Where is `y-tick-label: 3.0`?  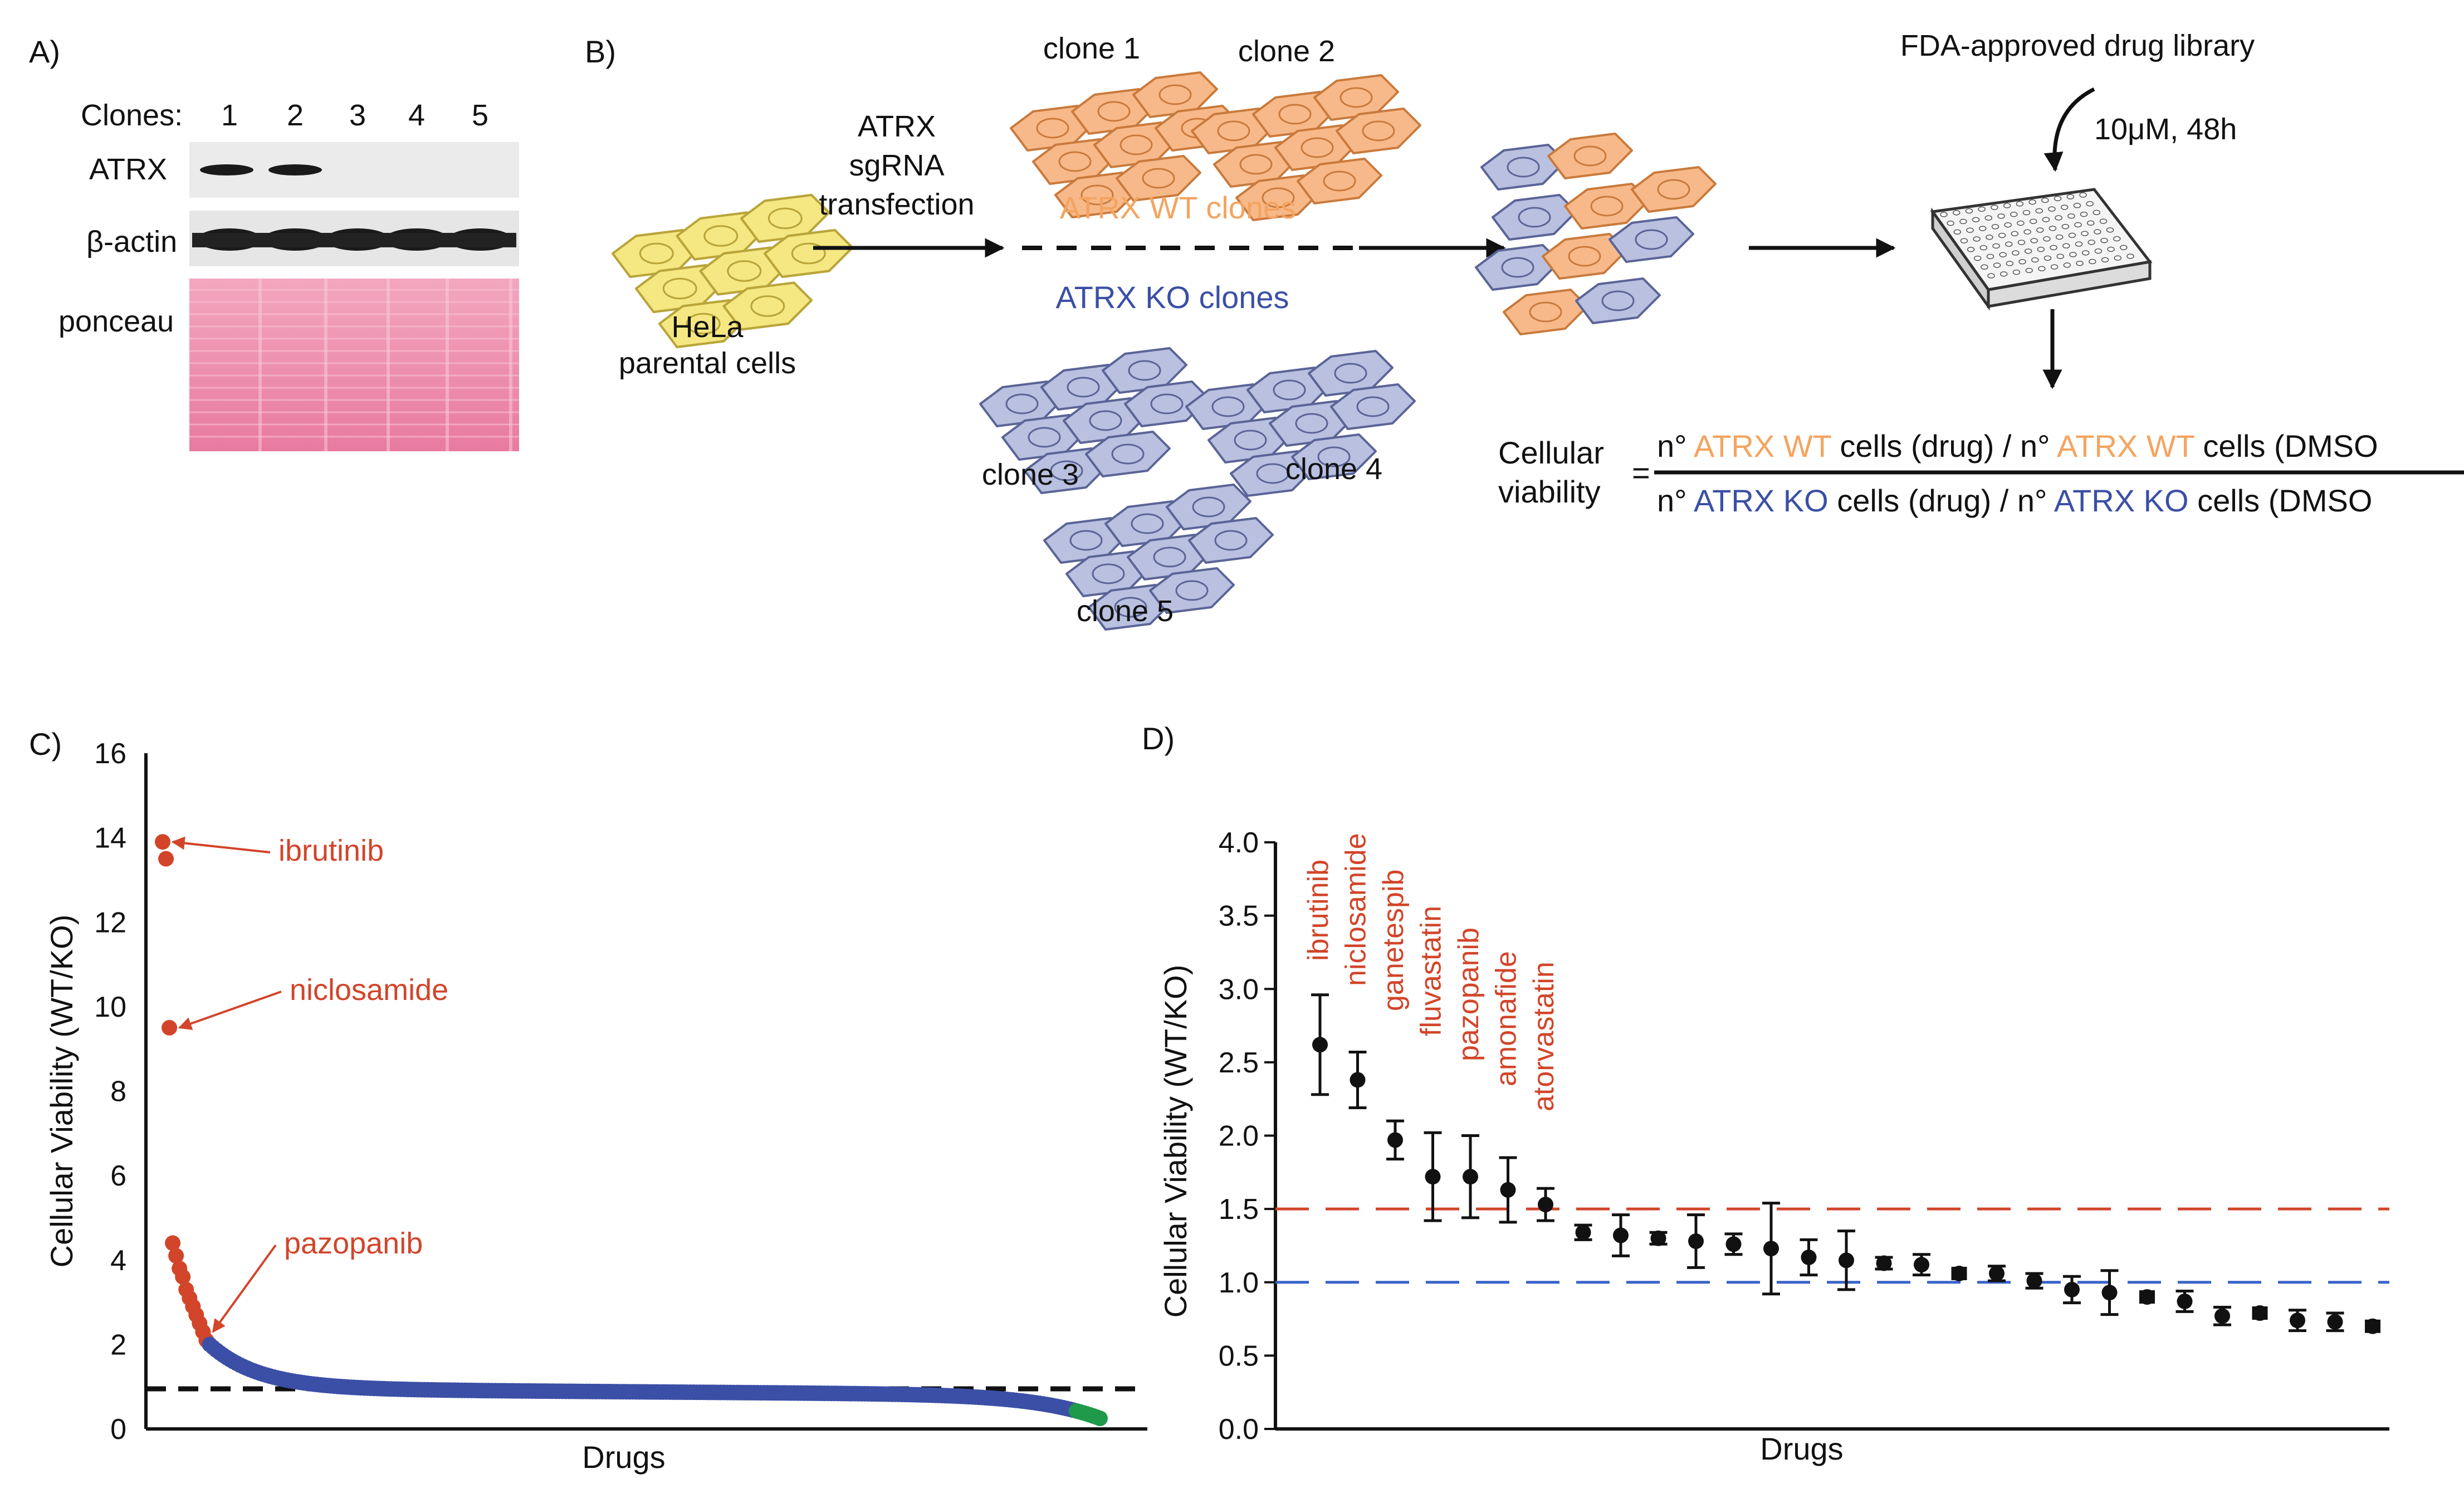
y-tick-label: 3.0 is located at coordinates (1239, 989).